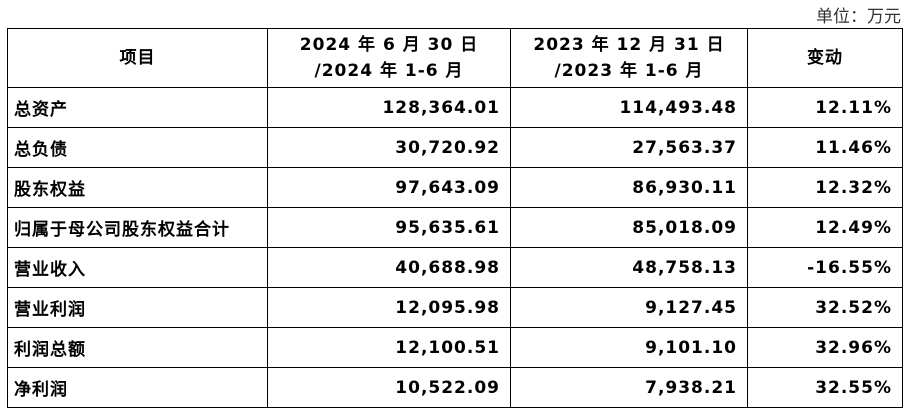  I want to click on value-cell: 9,127.45, so click(629, 307).